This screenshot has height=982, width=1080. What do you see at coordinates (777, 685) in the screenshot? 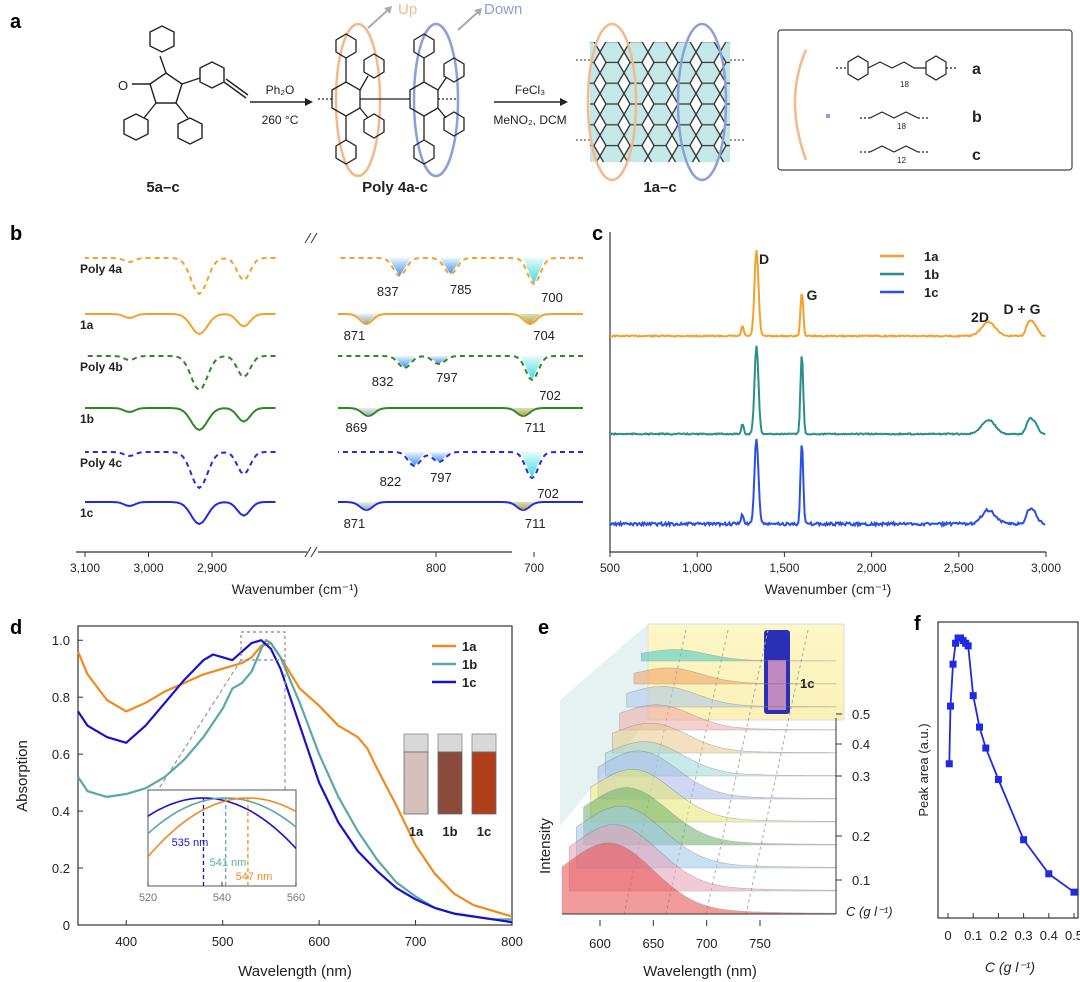
I see `photo-vial-liquid` at bounding box center [777, 685].